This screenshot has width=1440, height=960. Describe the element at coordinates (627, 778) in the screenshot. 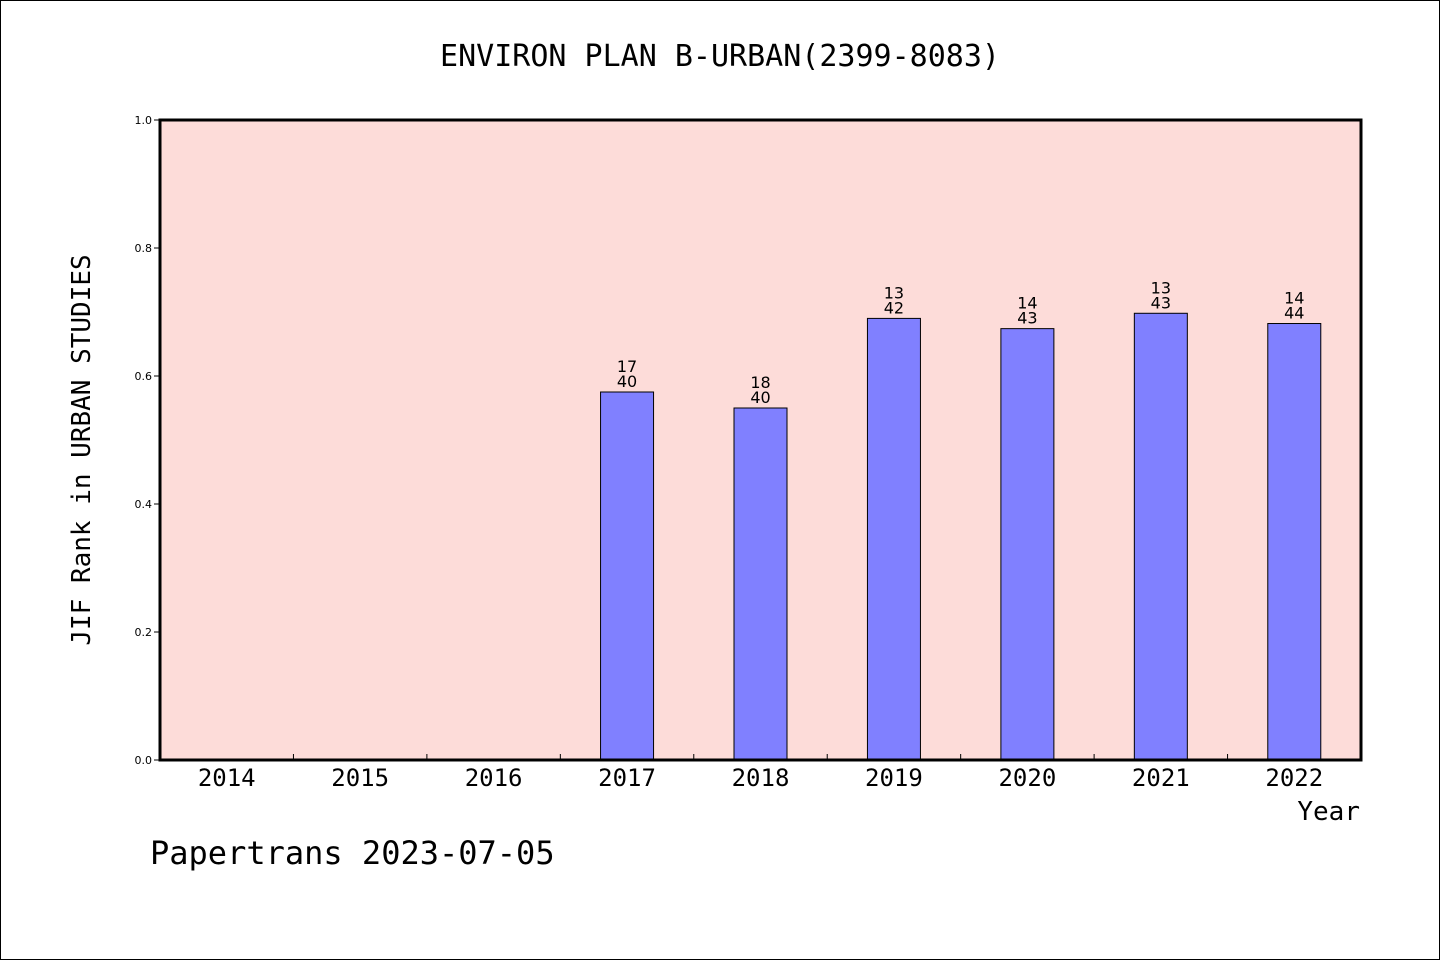

I see `x-tick-label: 2017` at that location.